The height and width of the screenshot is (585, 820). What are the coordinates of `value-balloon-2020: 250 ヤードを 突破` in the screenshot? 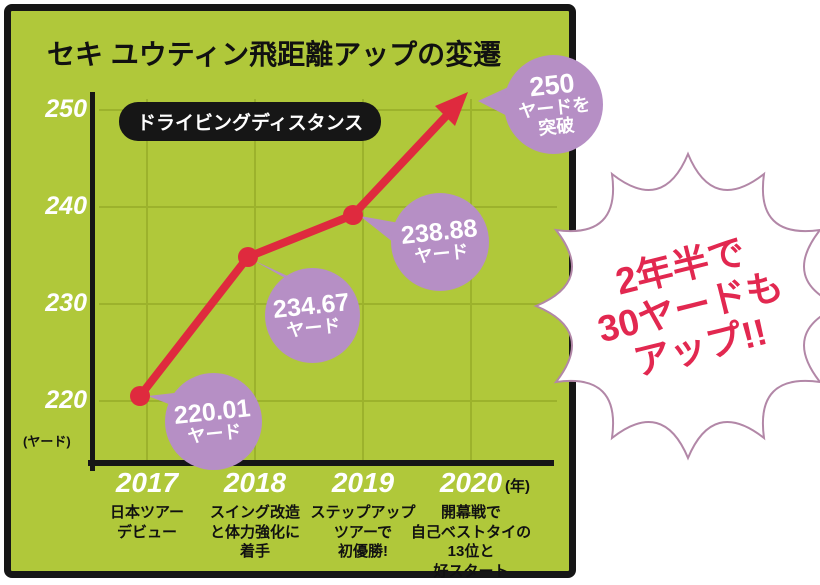 It's located at (553, 104).